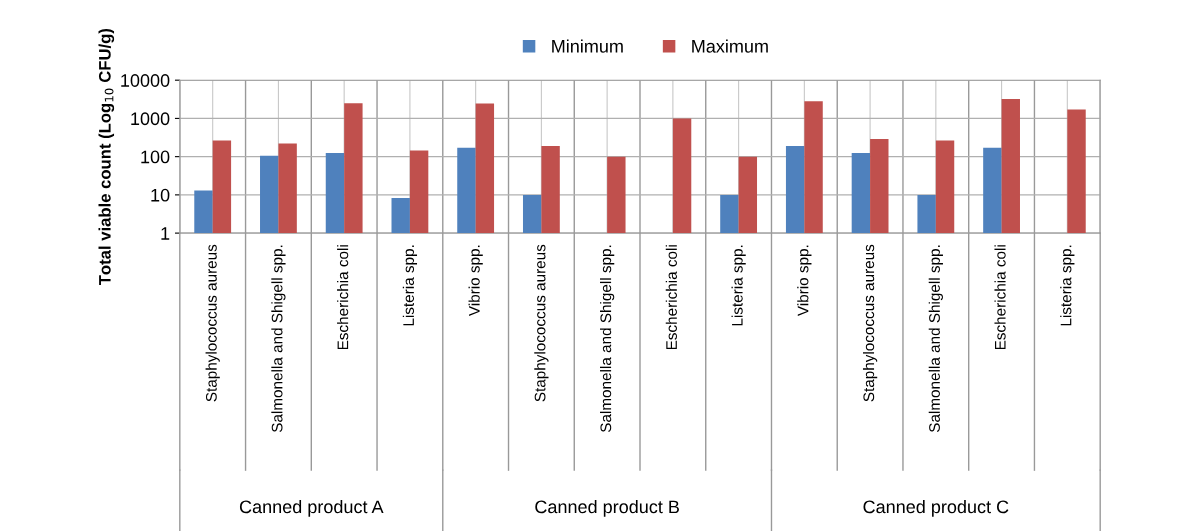 Image resolution: width=1183 pixels, height=531 pixels. What do you see at coordinates (607, 508) in the screenshot?
I see `text: Canned product B` at bounding box center [607, 508].